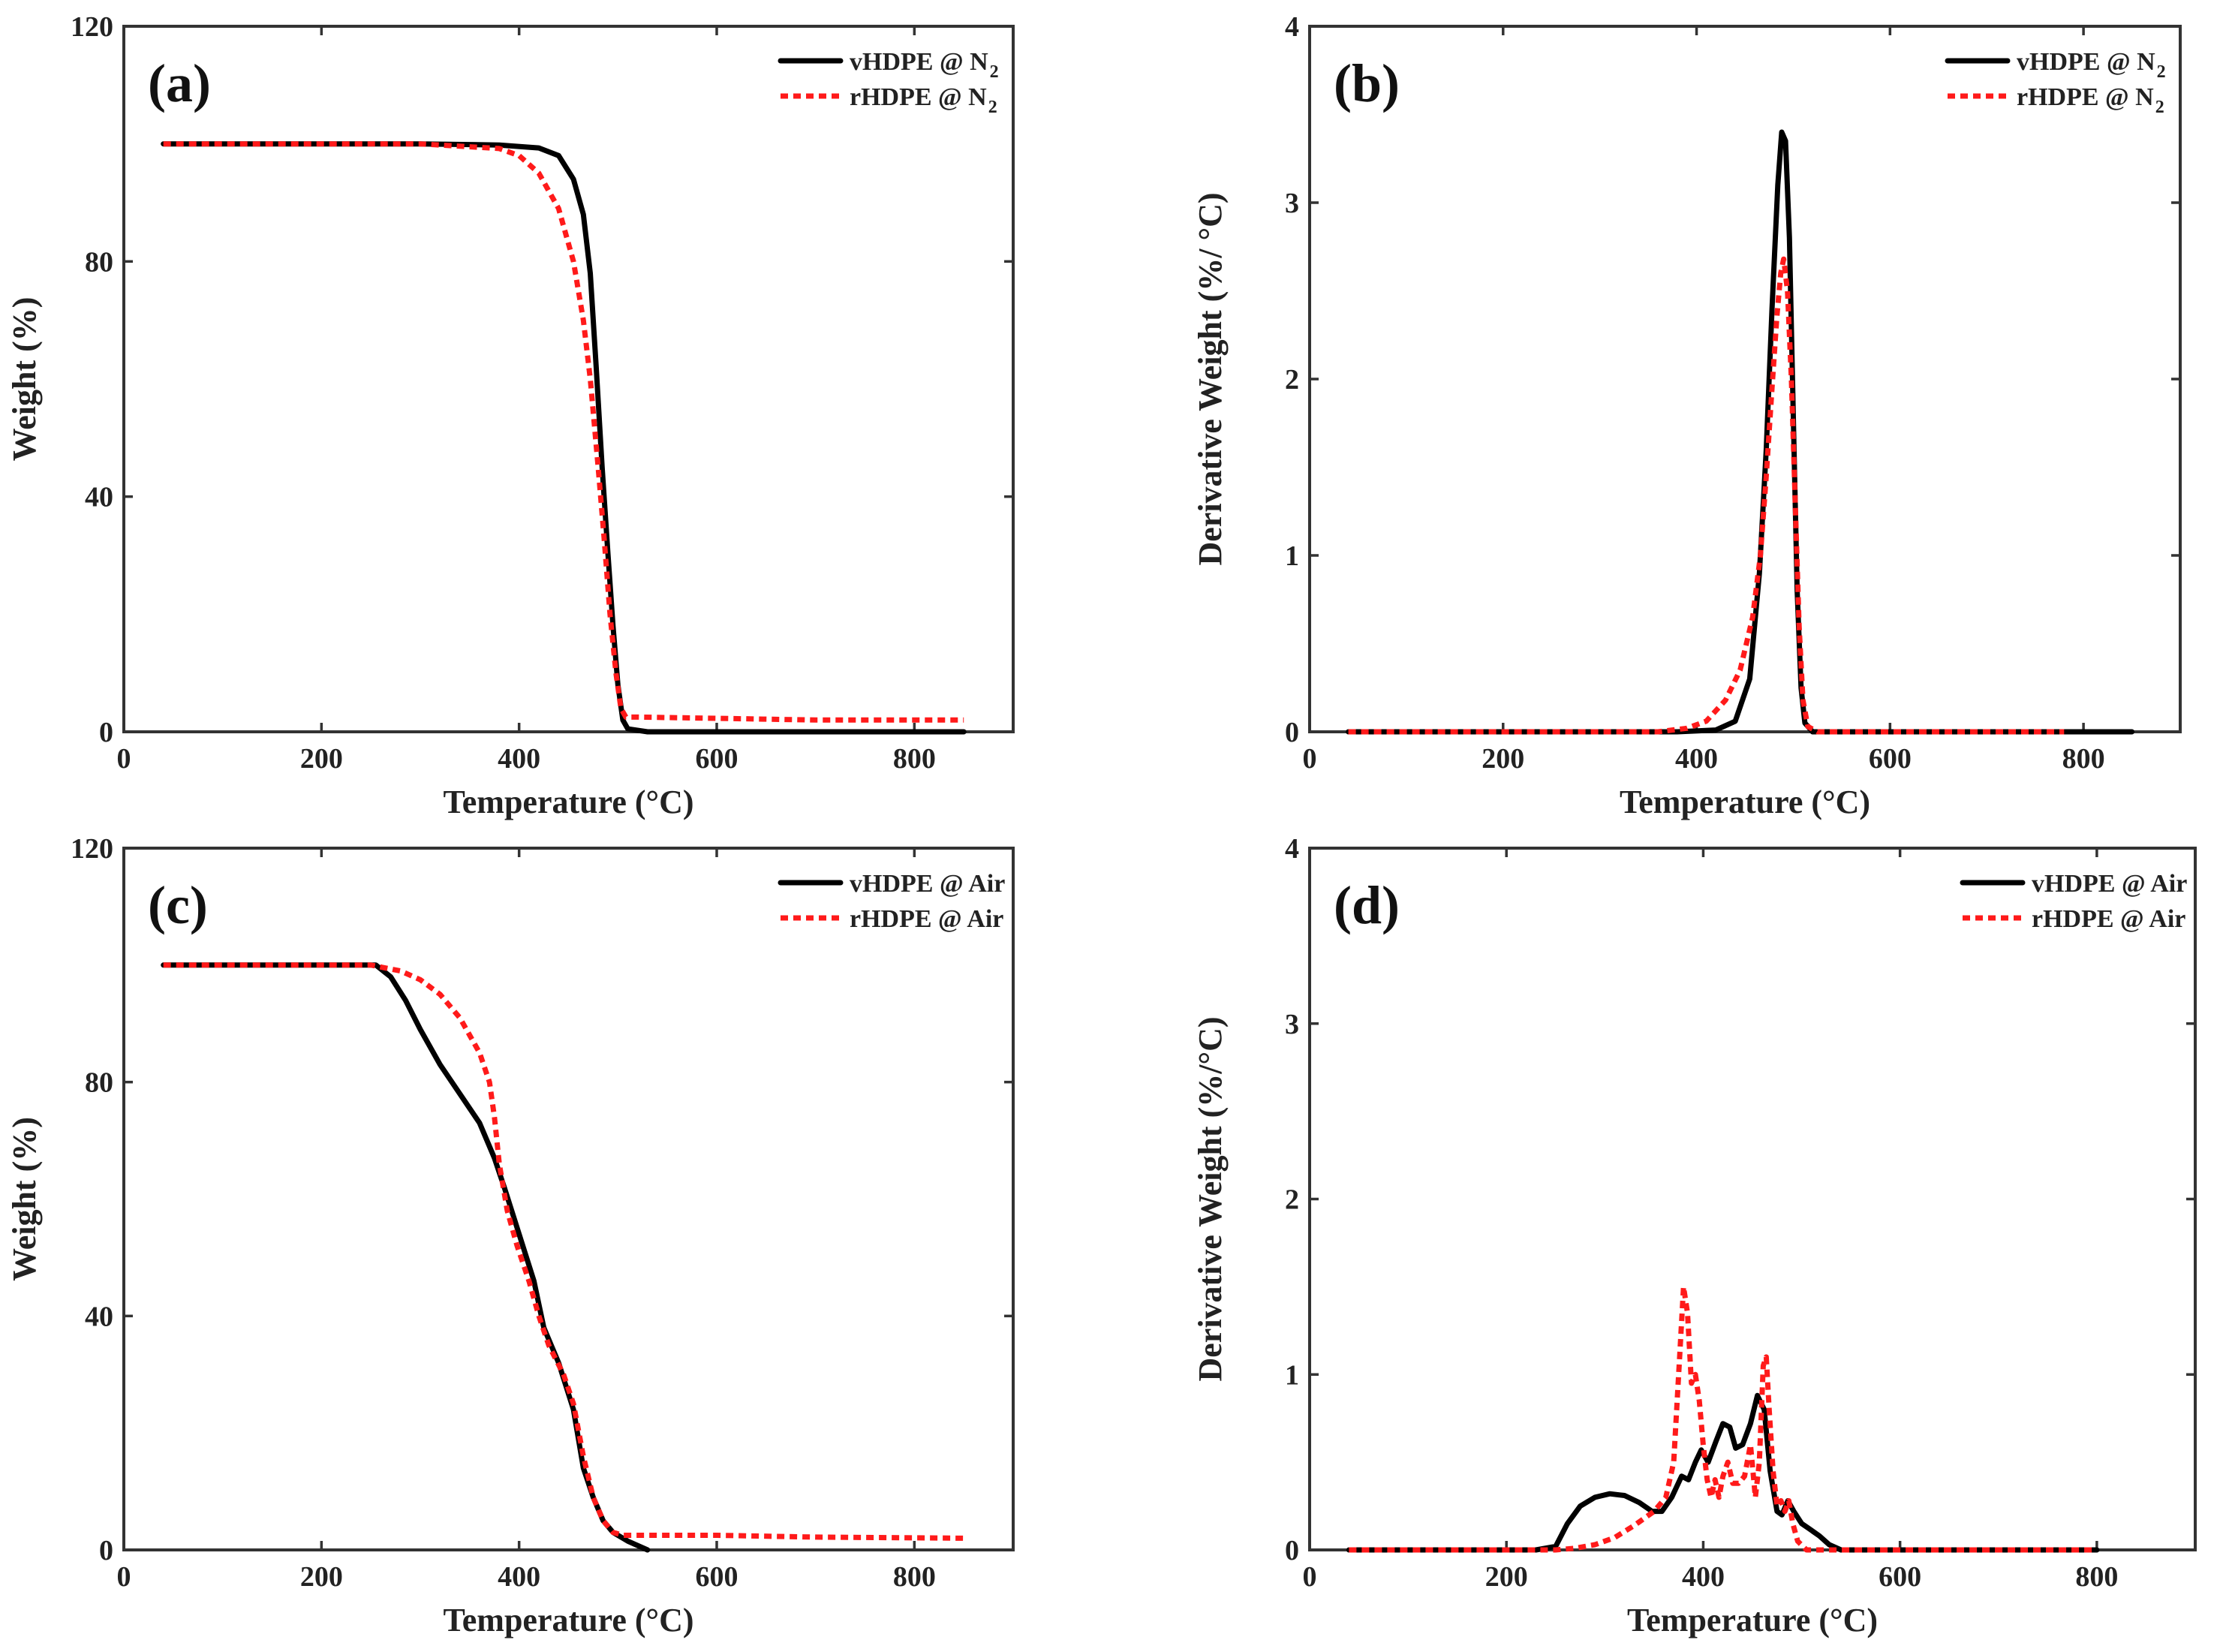 Image resolution: width=2217 pixels, height=1652 pixels. What do you see at coordinates (1210, 1198) in the screenshot?
I see `y-axis-label: Derivative Weight (%/°C)` at bounding box center [1210, 1198].